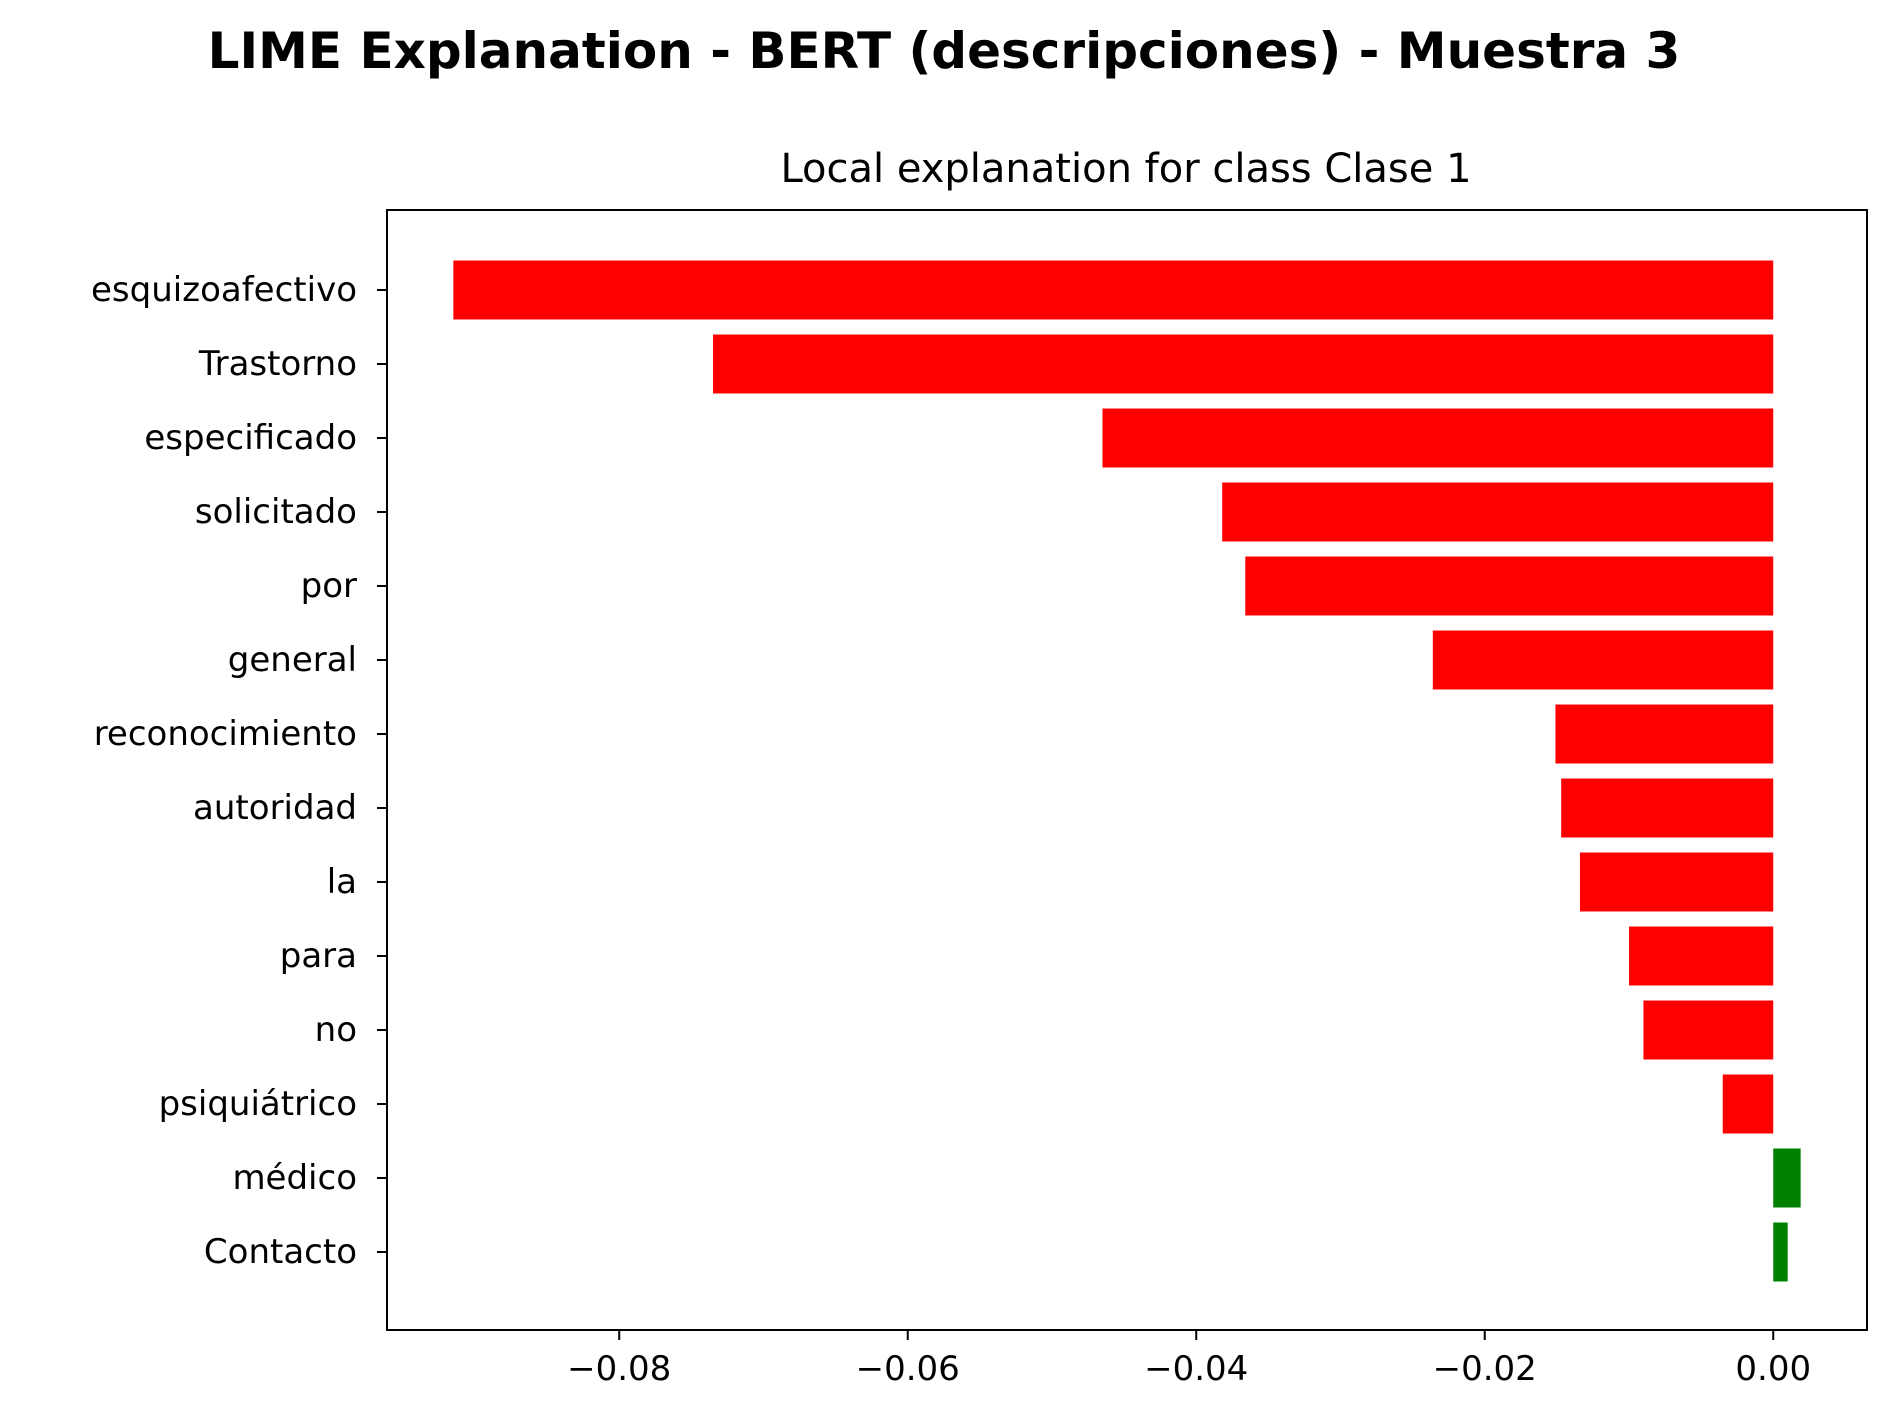  What do you see at coordinates (1748, 1104) in the screenshot?
I see `bar-psiquiátrico` at bounding box center [1748, 1104].